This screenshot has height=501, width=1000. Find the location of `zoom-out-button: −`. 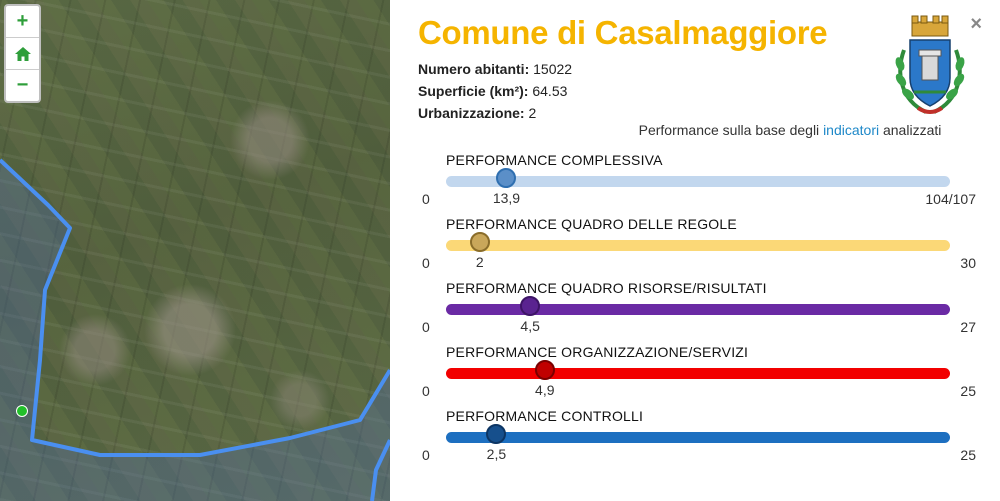

zoom-out-button: − is located at coordinates (22, 85).